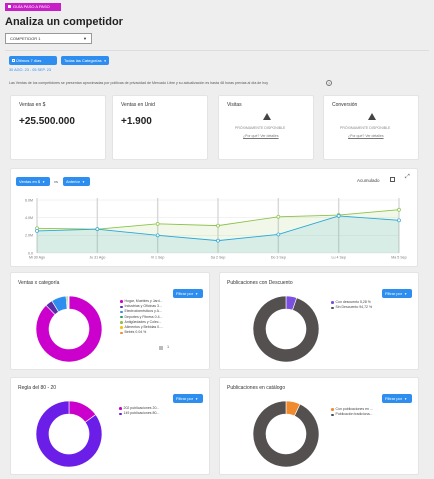 This screenshot has height=479, width=434. What do you see at coordinates (345, 105) in the screenshot?
I see `kpi-label: Conversión` at bounding box center [345, 105].